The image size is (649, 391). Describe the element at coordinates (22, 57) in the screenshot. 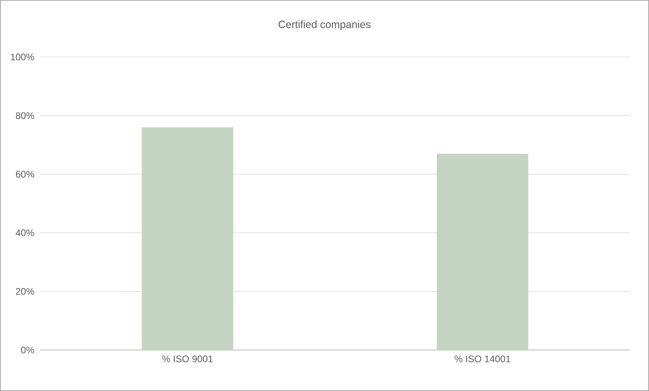

I see `y-tick-label: 100%` at that location.